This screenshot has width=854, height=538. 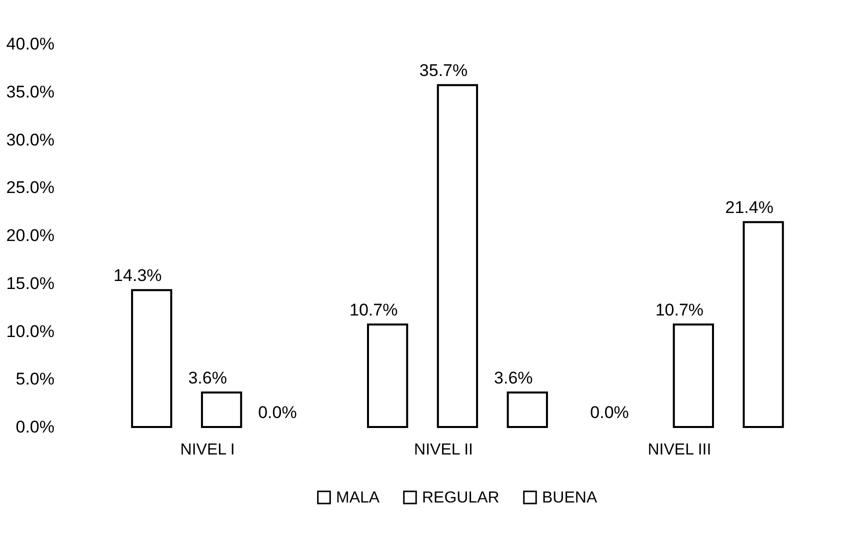 What do you see at coordinates (138, 276) in the screenshot?
I see `data-label: 14.3%` at bounding box center [138, 276].